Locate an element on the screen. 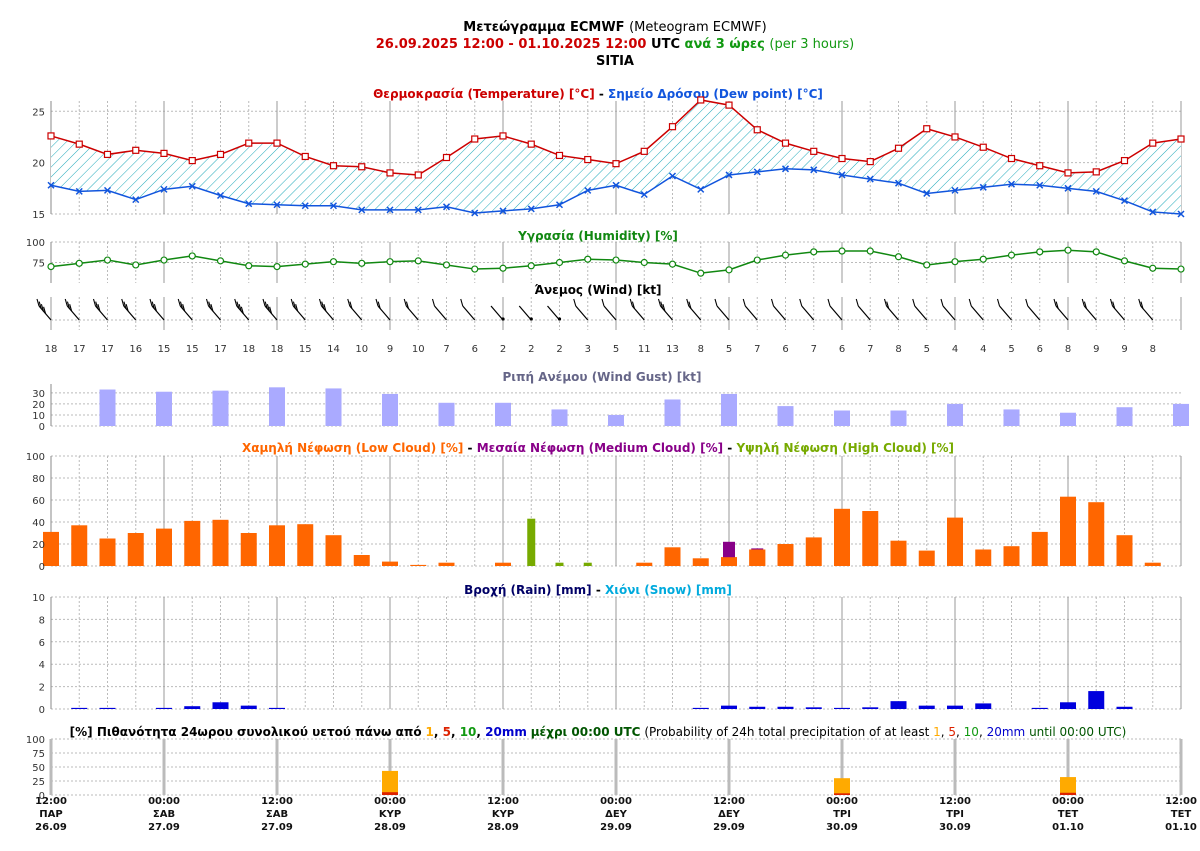 This screenshot has width=1200, height=851. wind-speed-label: 17 is located at coordinates (220, 349).